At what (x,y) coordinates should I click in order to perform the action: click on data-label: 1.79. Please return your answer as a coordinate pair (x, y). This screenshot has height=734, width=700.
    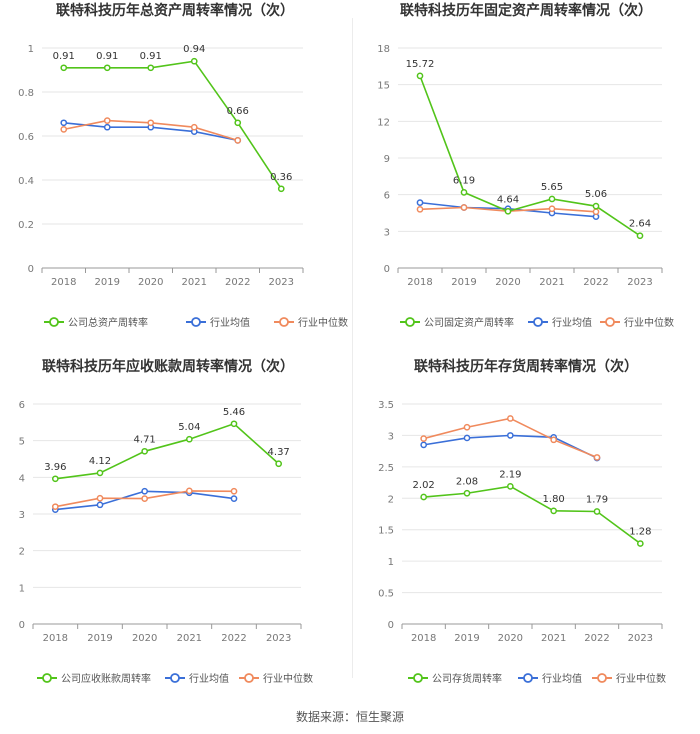
    Looking at the image, I should click on (597, 499).